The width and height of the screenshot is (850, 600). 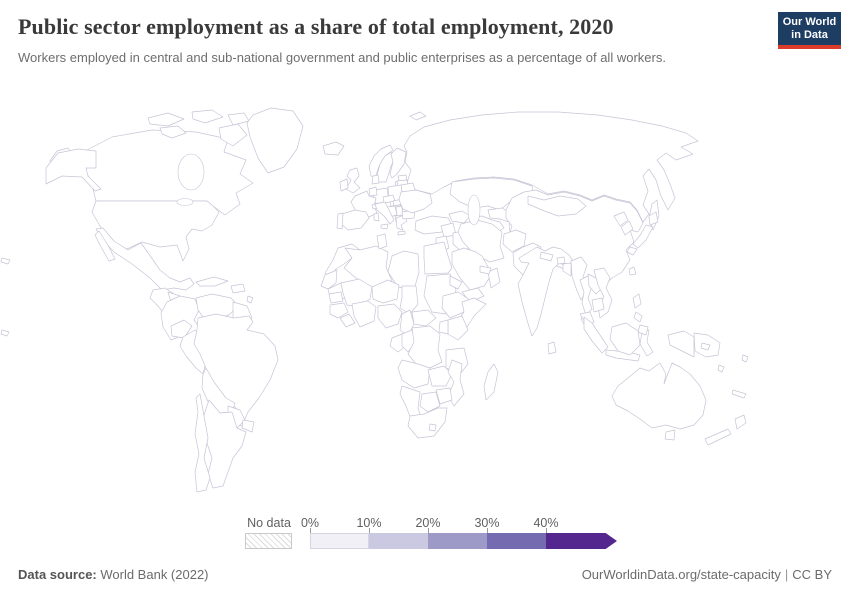 I want to click on country-liberia, so click(x=347, y=320).